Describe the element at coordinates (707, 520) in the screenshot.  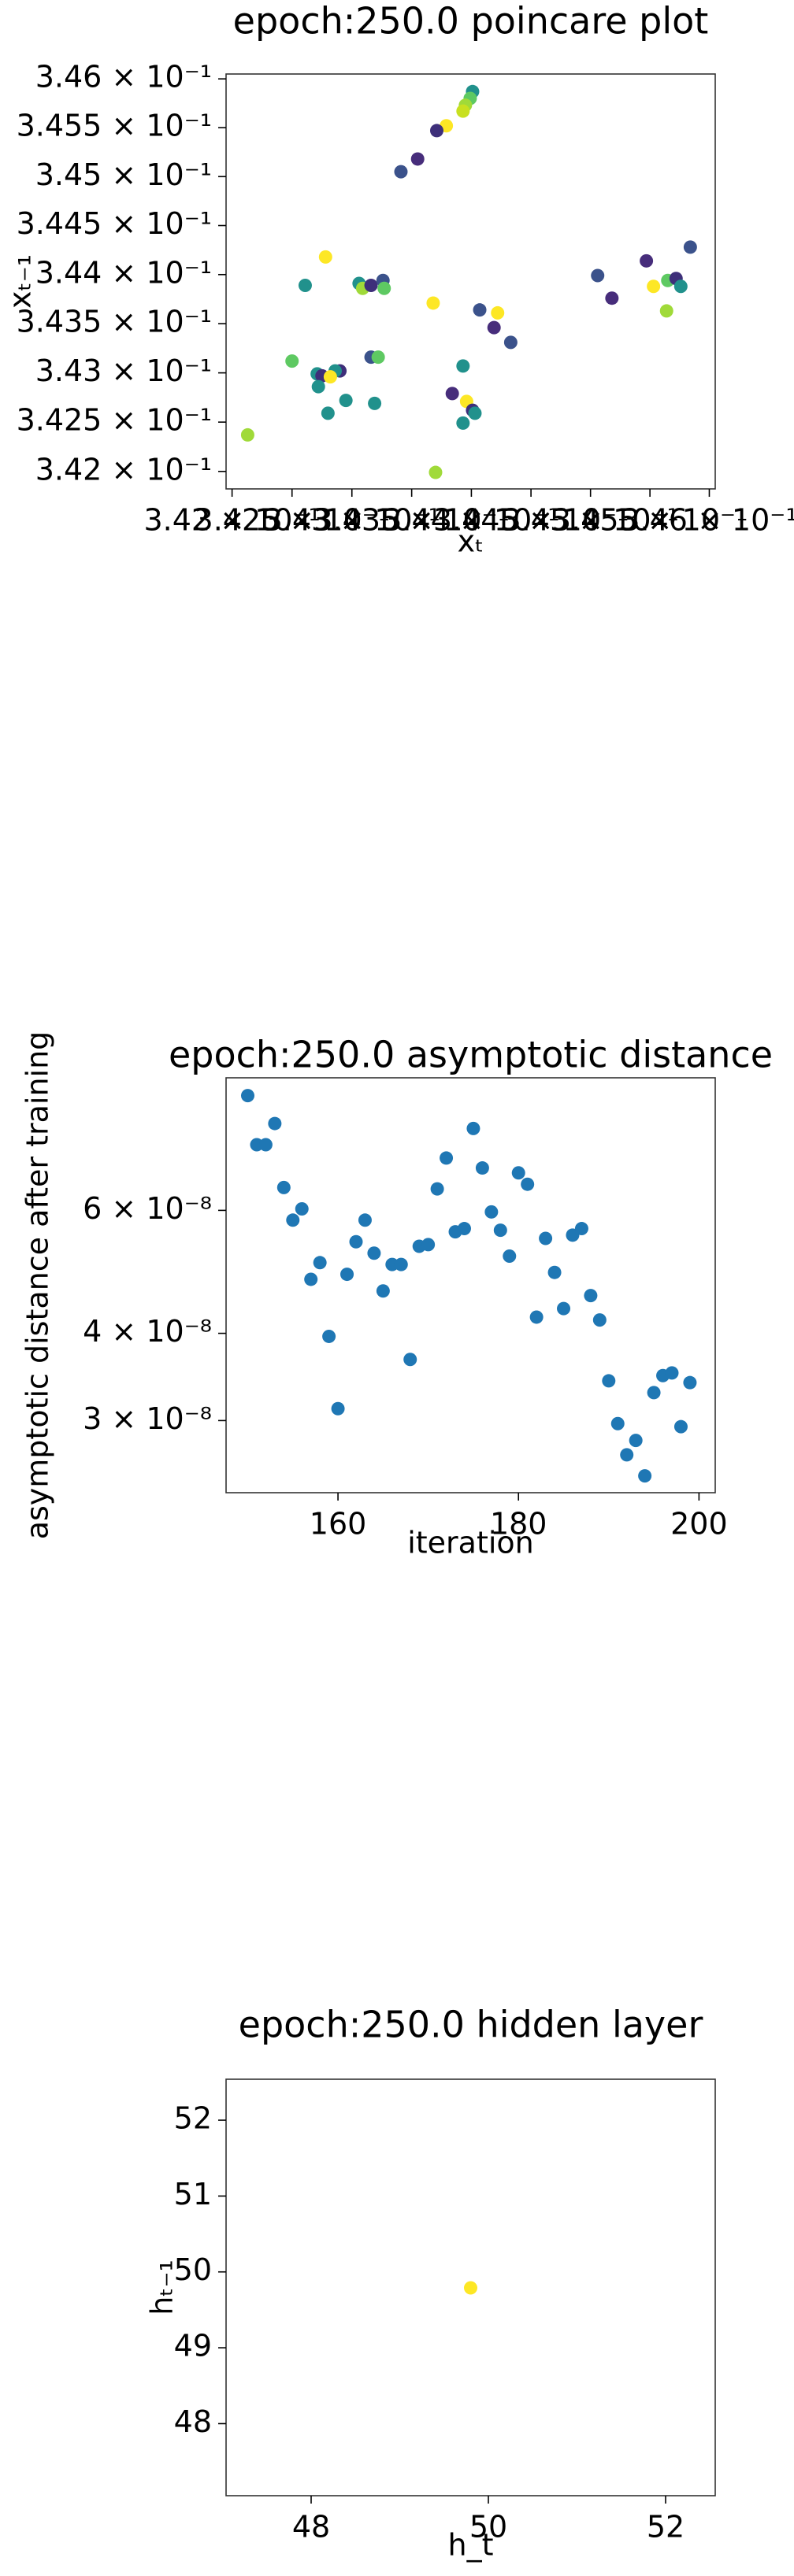
I see `x-tick-label: 3.46 × 10⁻¹` at that location.